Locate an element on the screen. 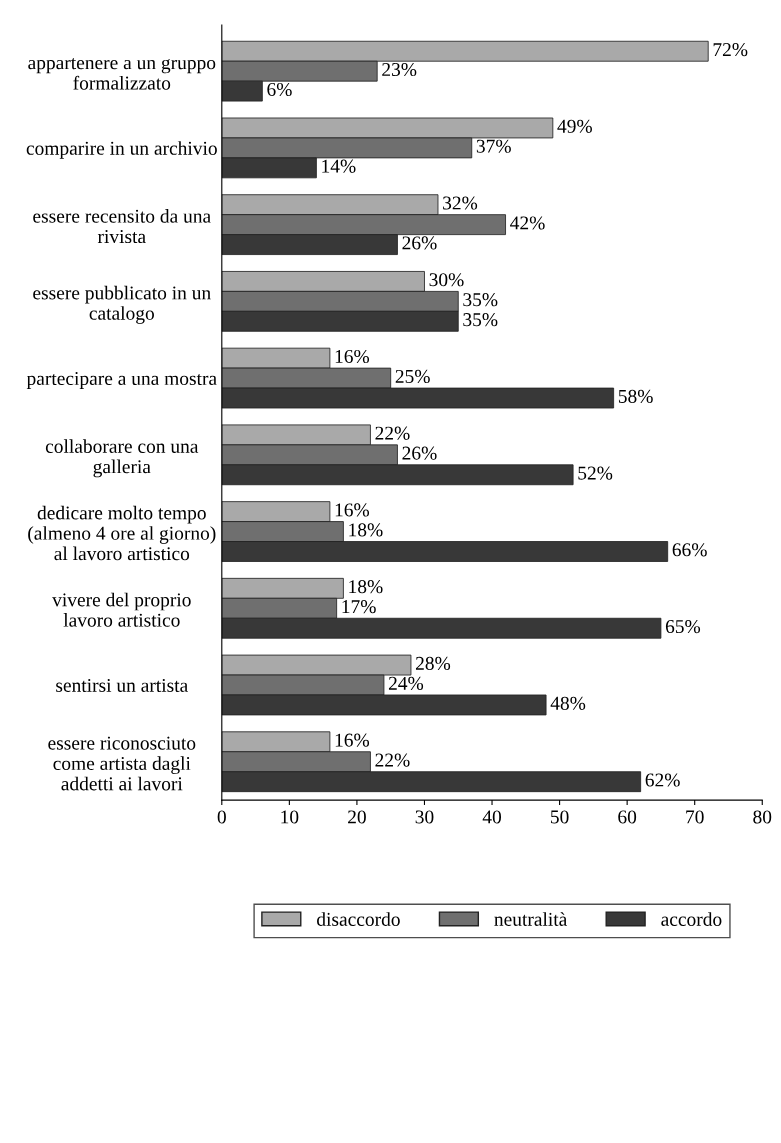 This screenshot has width=781, height=1143. x-tick-label: 80 is located at coordinates (762, 817).